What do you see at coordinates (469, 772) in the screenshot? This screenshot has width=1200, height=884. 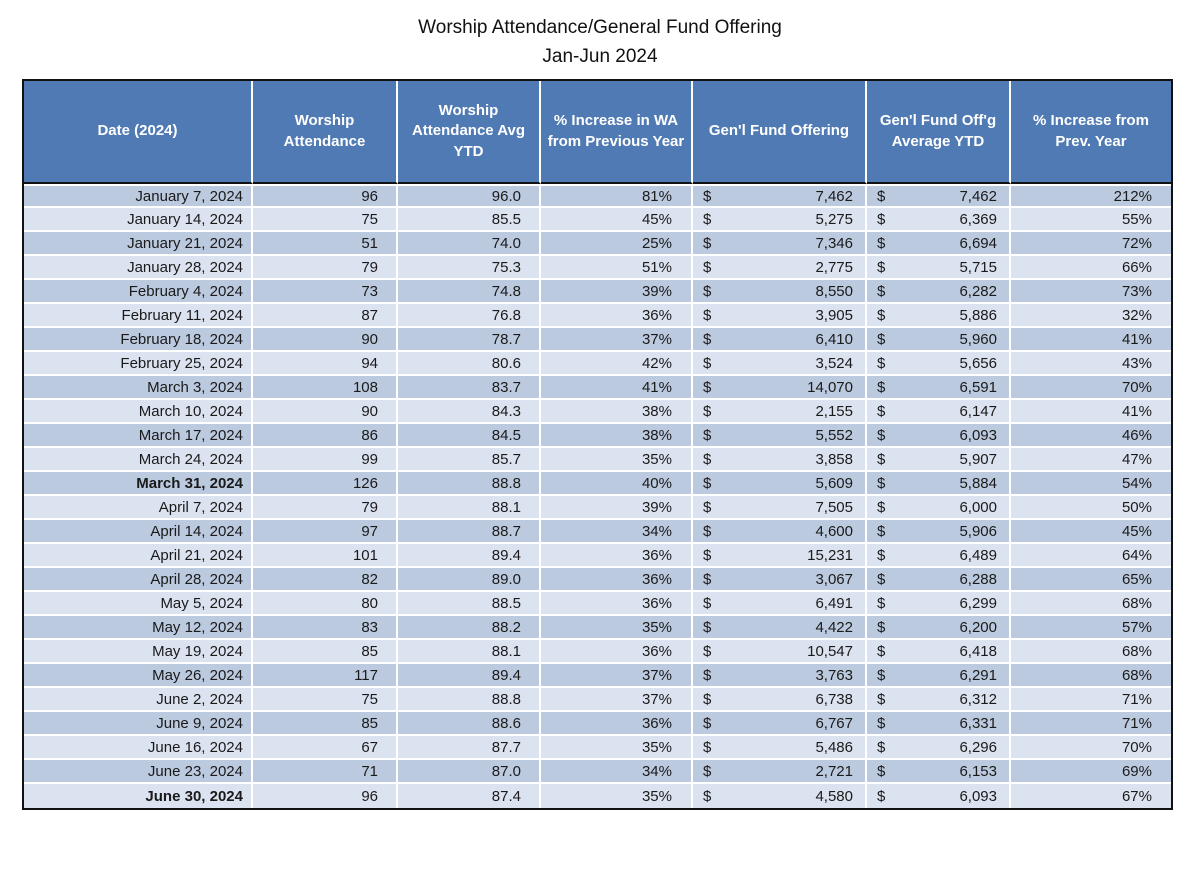 I see `cell-wa_avg_ytd: 87.0` at bounding box center [469, 772].